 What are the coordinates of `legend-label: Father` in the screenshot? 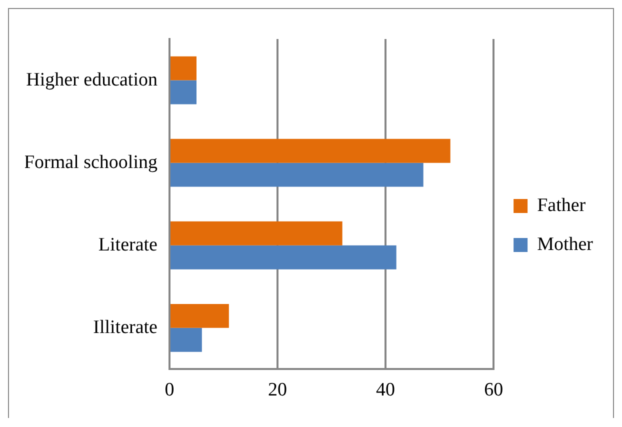 It's located at (561, 205).